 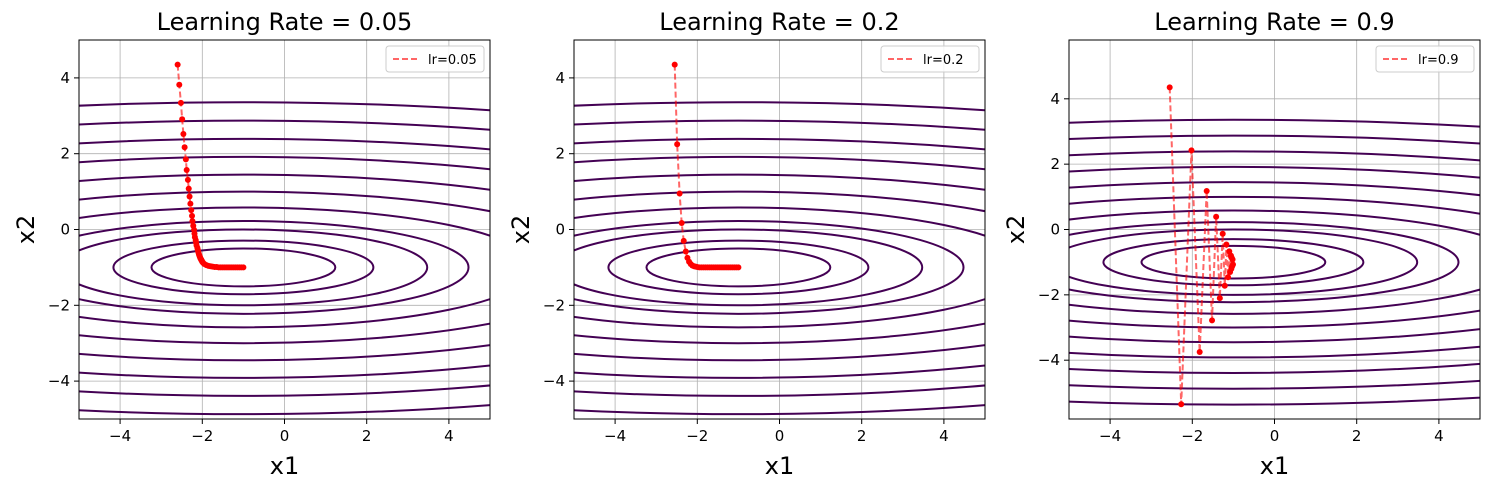 I want to click on chart-title: Learning Rate = 0.9, so click(x=1274, y=22).